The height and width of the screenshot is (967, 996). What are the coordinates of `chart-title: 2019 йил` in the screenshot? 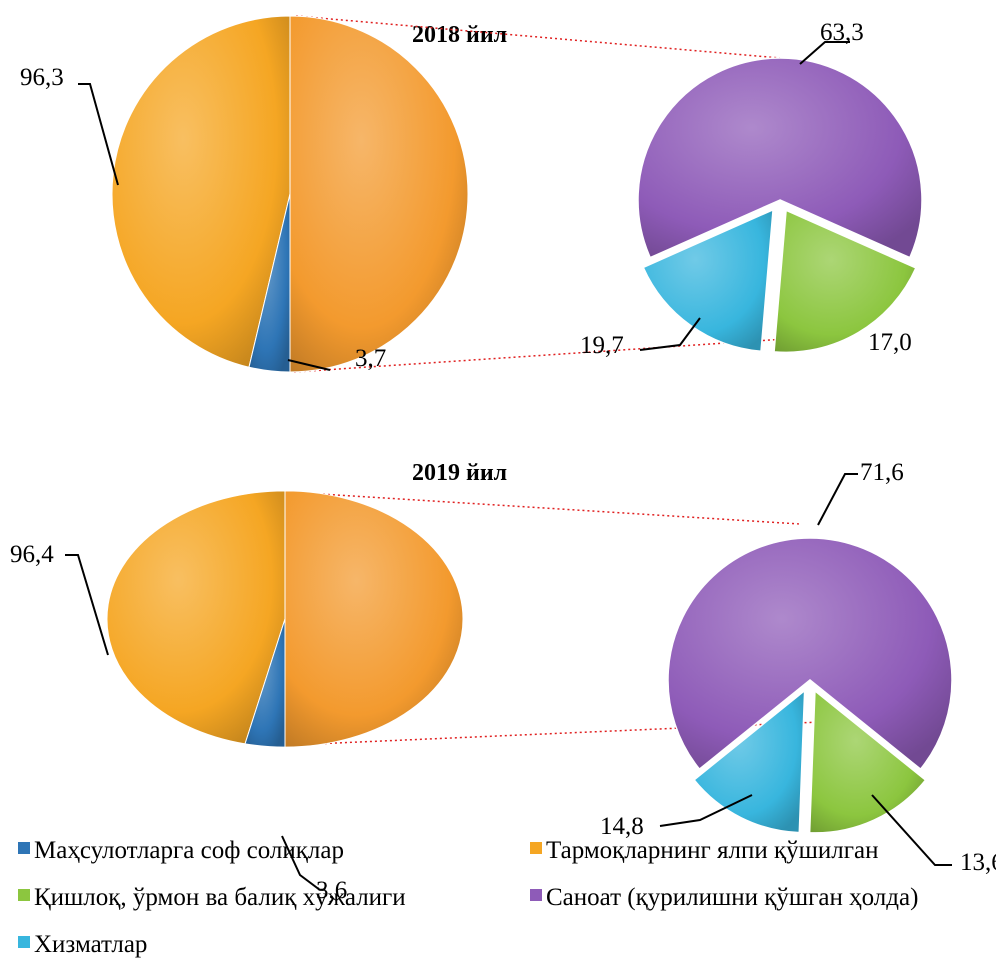 It's located at (459, 473).